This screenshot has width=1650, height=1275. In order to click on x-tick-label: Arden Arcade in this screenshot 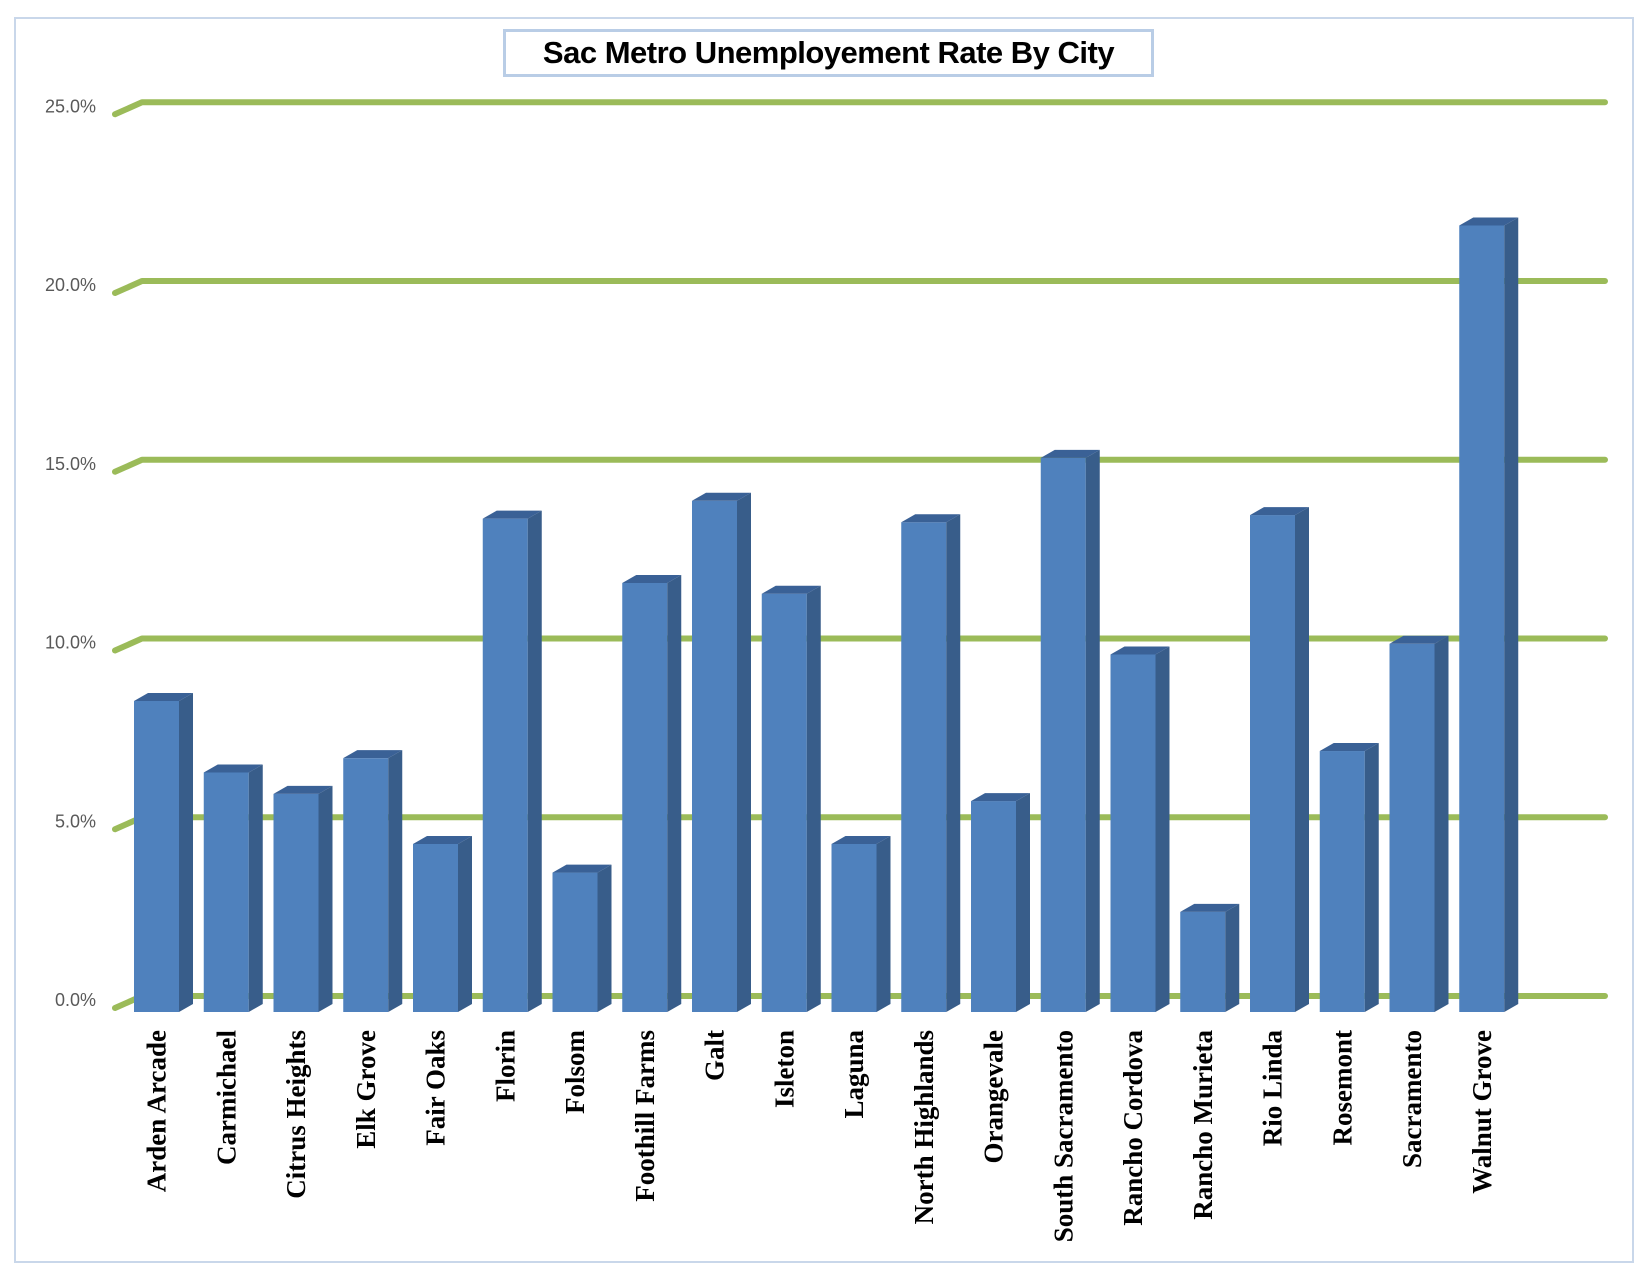, I will do `click(157, 1111)`.